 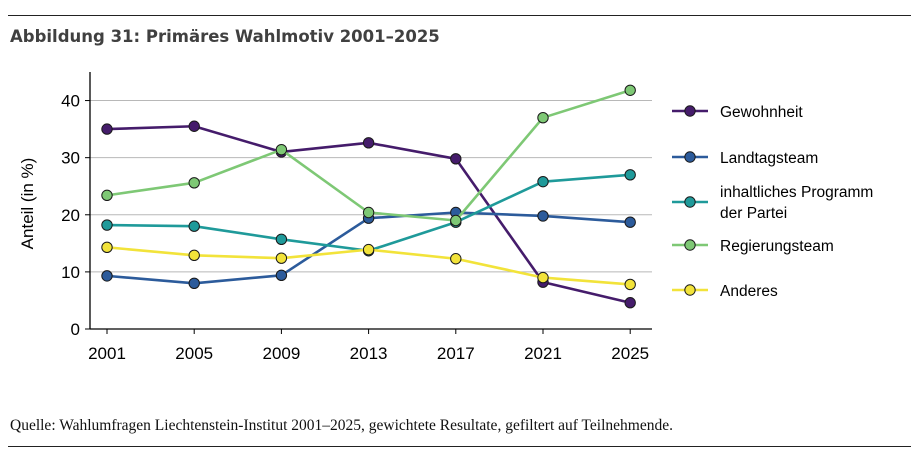 What do you see at coordinates (75, 329) in the screenshot?
I see `y-tick-label: 0` at bounding box center [75, 329].